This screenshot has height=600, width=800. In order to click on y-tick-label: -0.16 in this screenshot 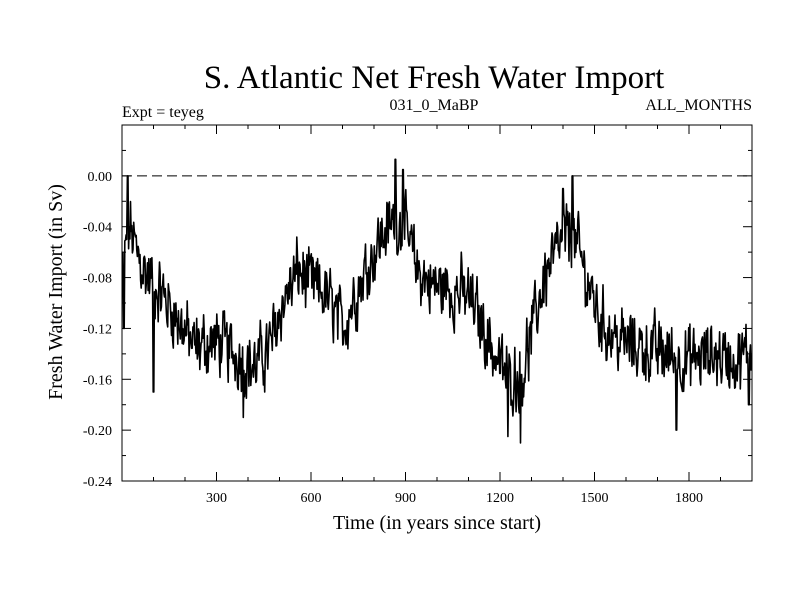, I will do `click(97, 380)`.